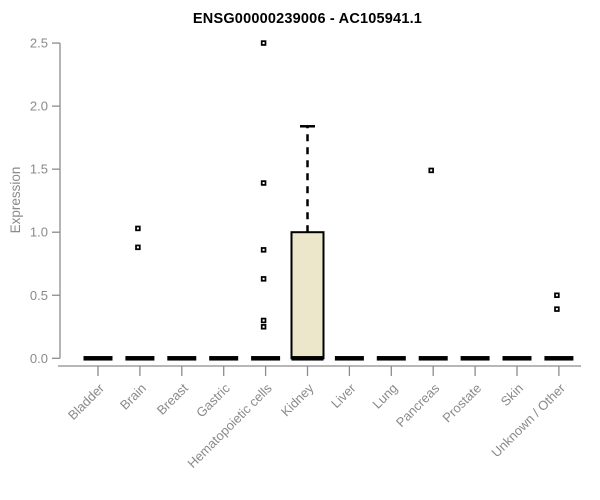 This screenshot has width=600, height=500. Describe the element at coordinates (343, 395) in the screenshot. I see `x-tick-label: Liver` at that location.